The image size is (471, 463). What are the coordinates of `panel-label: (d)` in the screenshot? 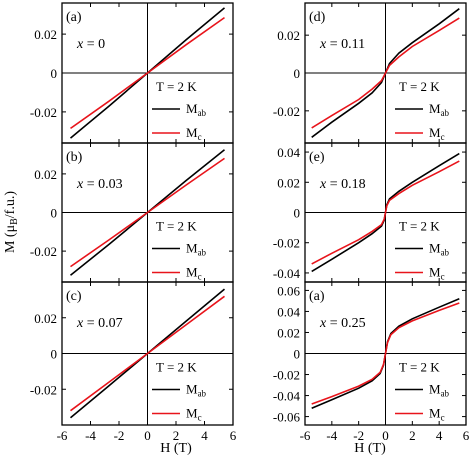 It's located at (317, 17).